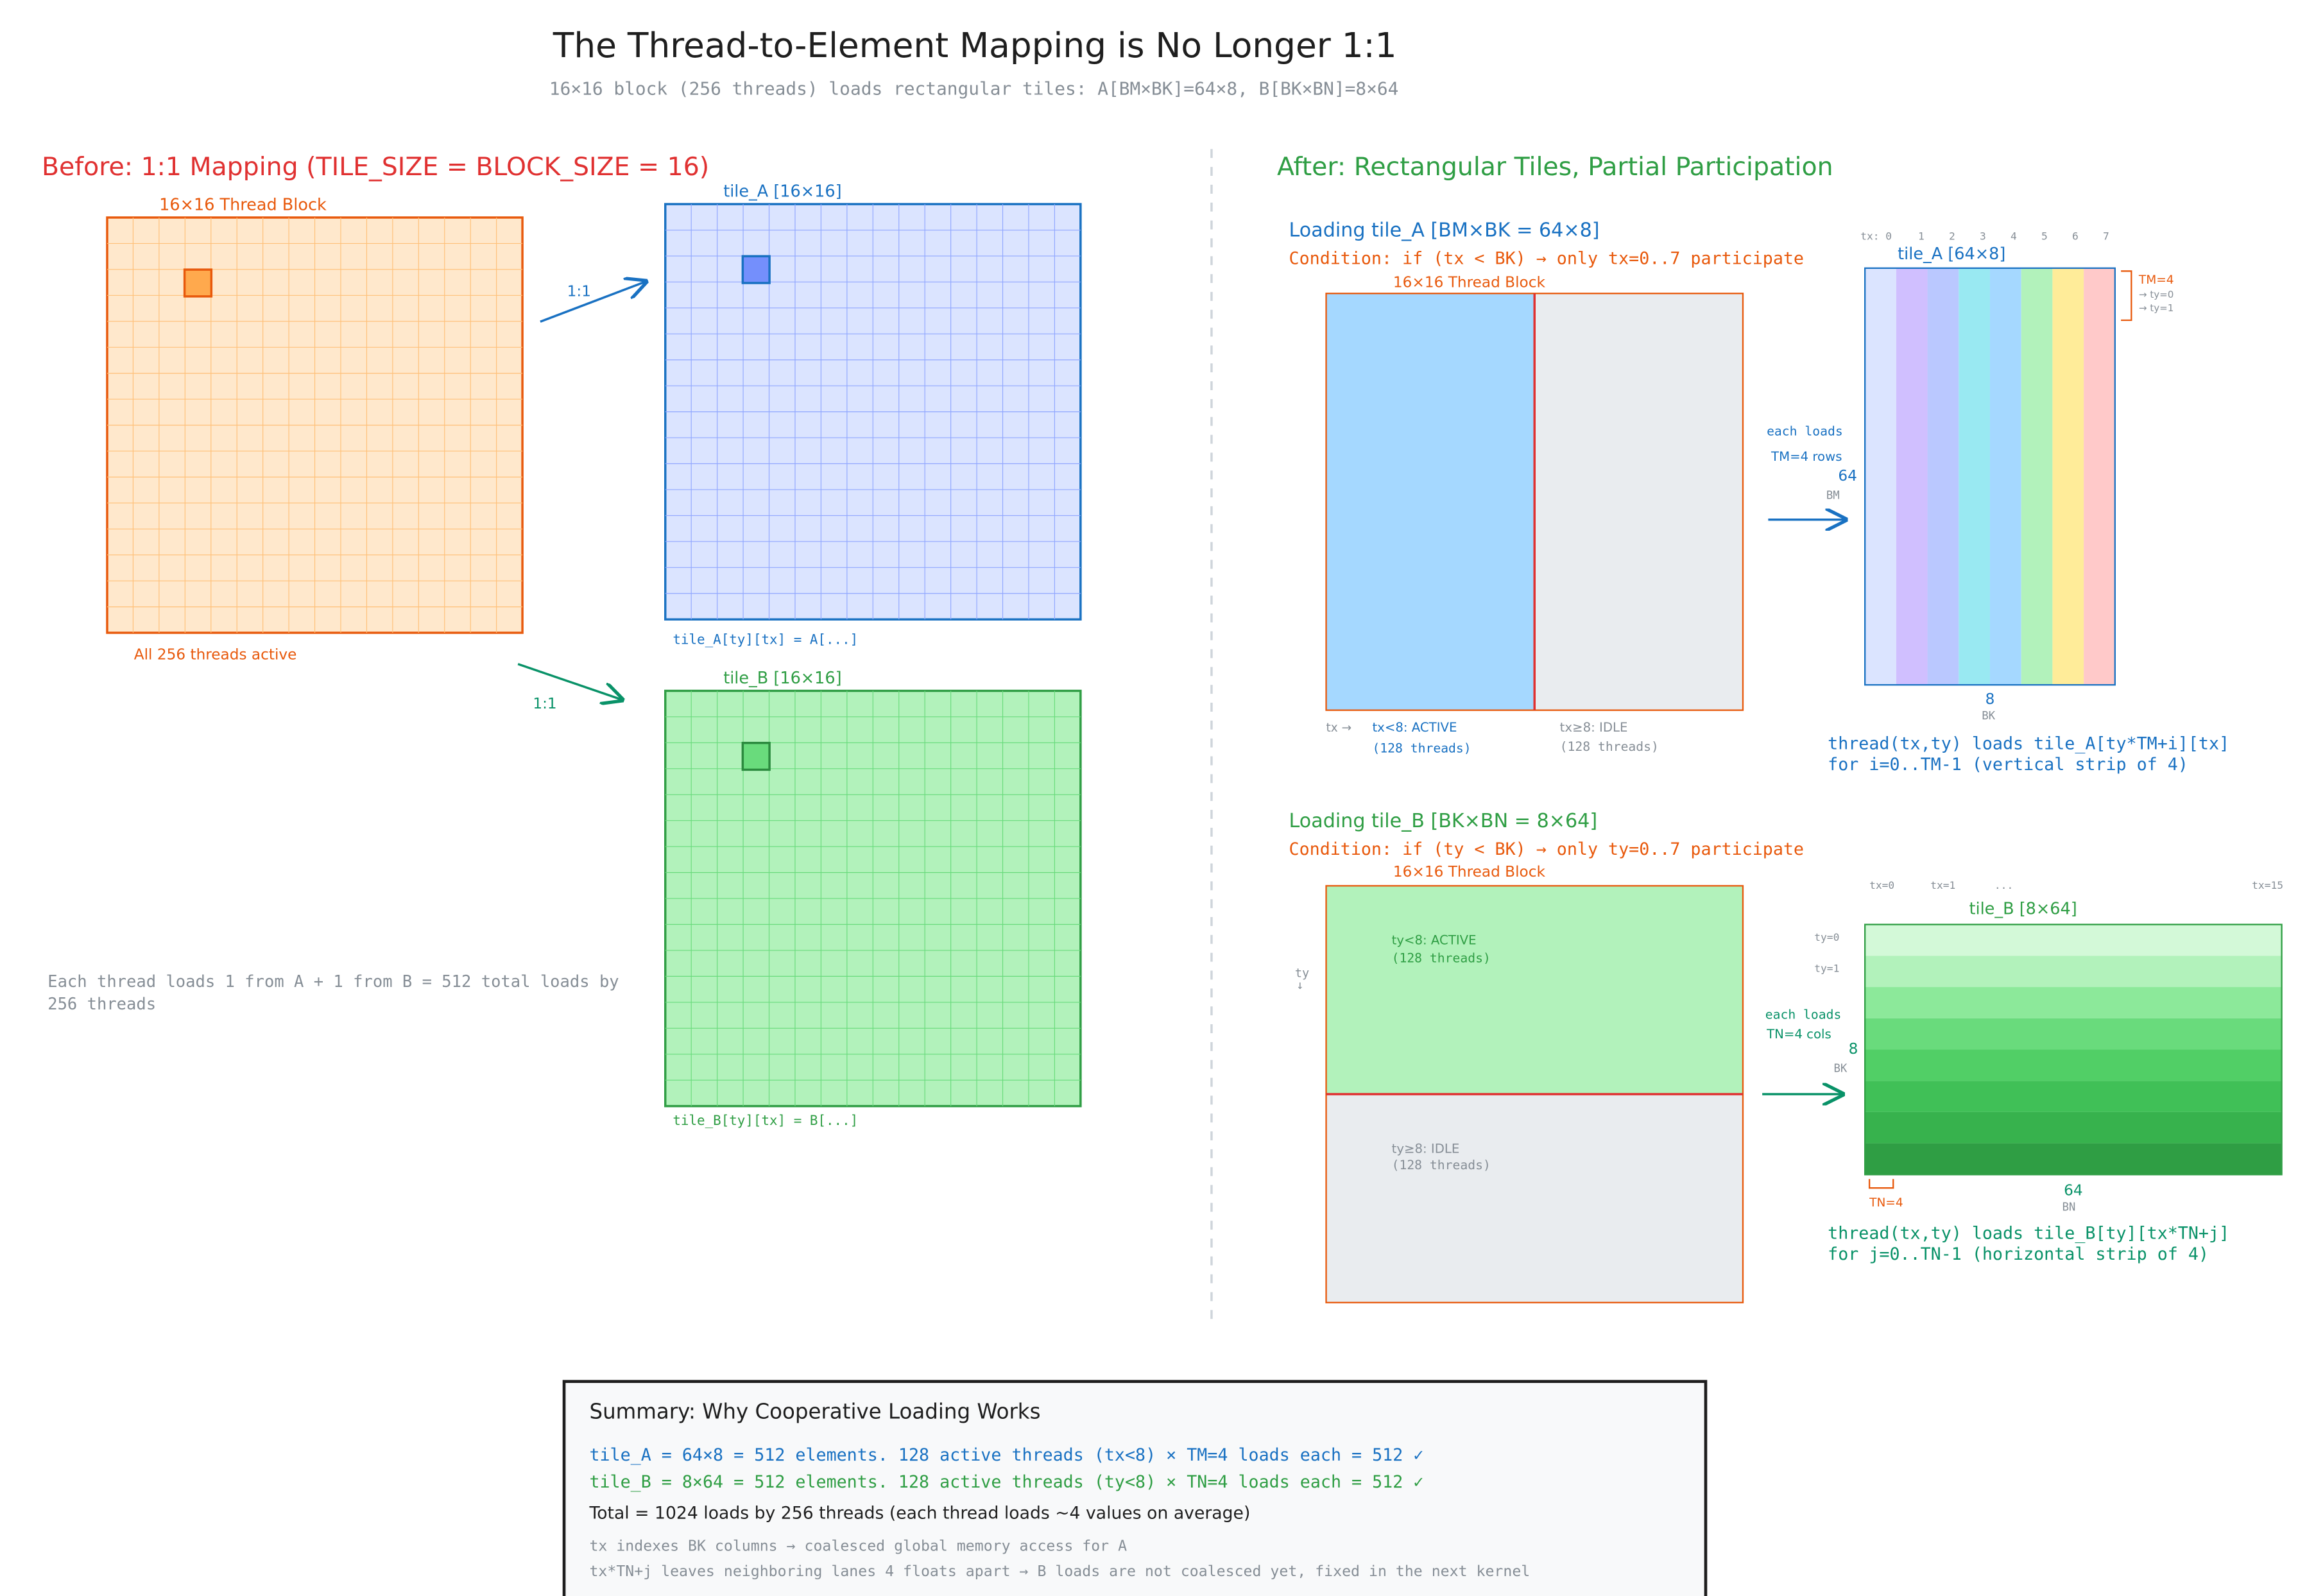  Describe the element at coordinates (1826, 969) in the screenshot. I see `row-label: ty=1` at that location.